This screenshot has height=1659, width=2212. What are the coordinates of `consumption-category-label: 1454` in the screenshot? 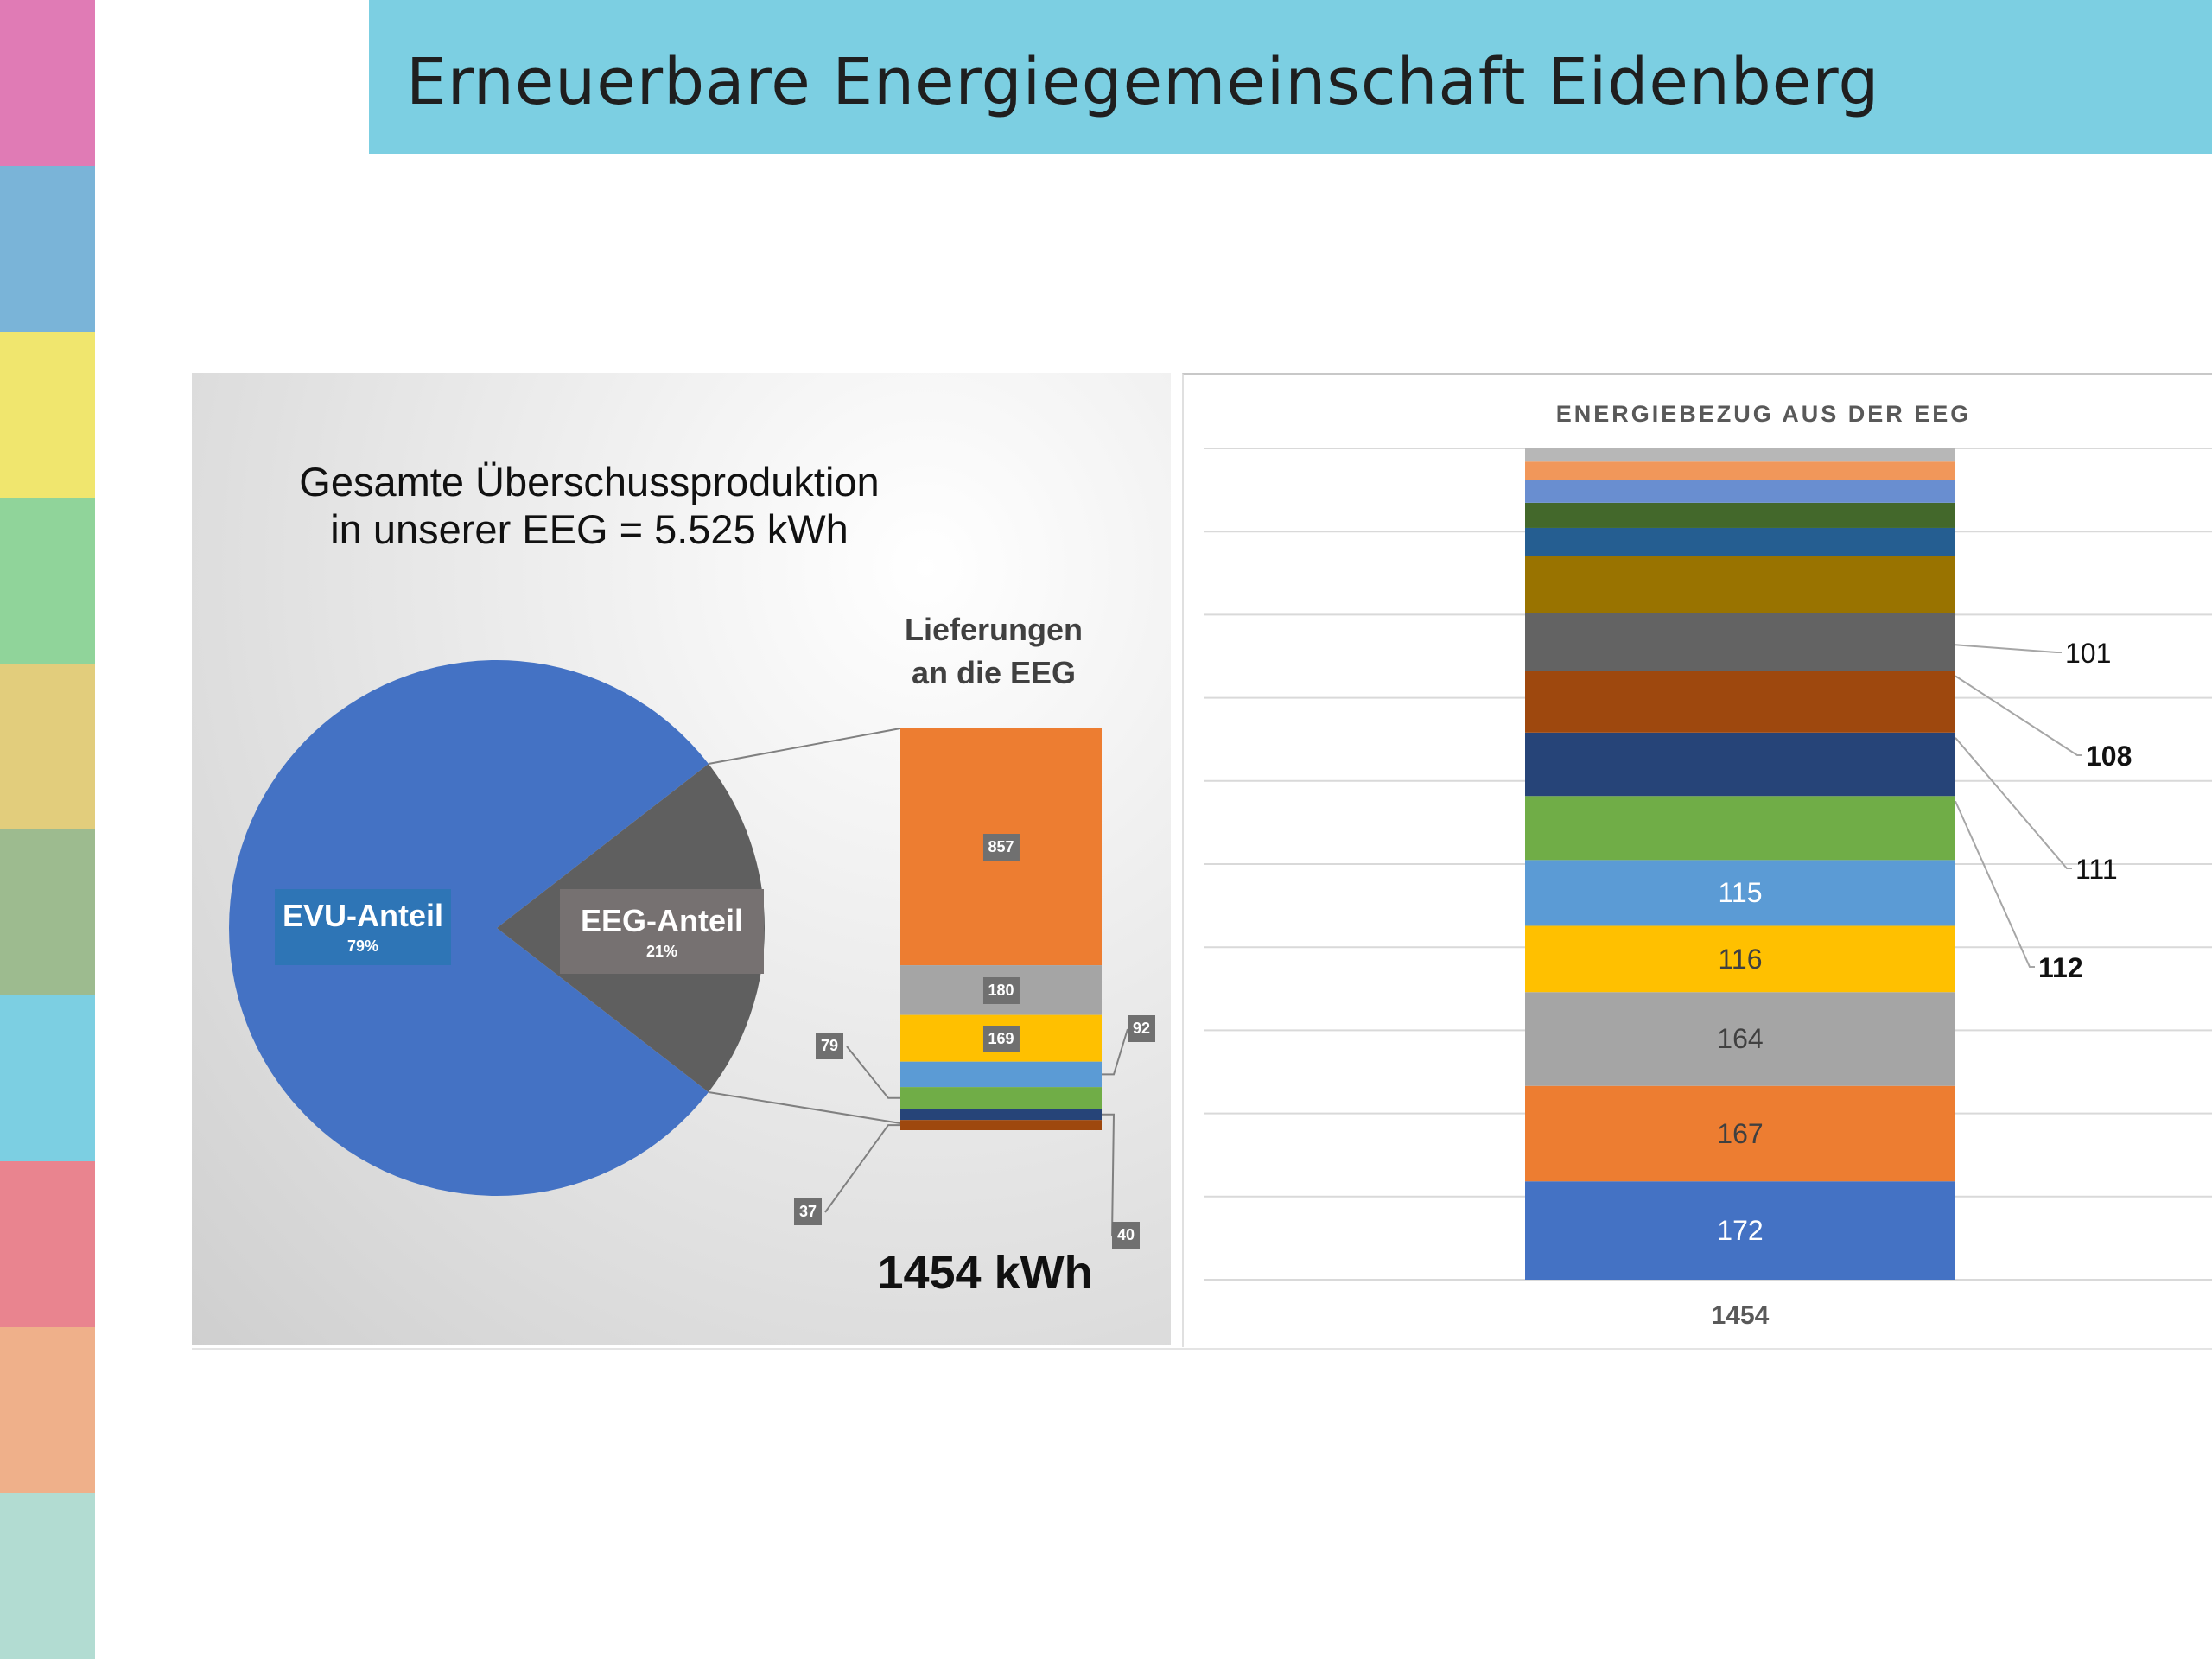 It's located at (1740, 1315).